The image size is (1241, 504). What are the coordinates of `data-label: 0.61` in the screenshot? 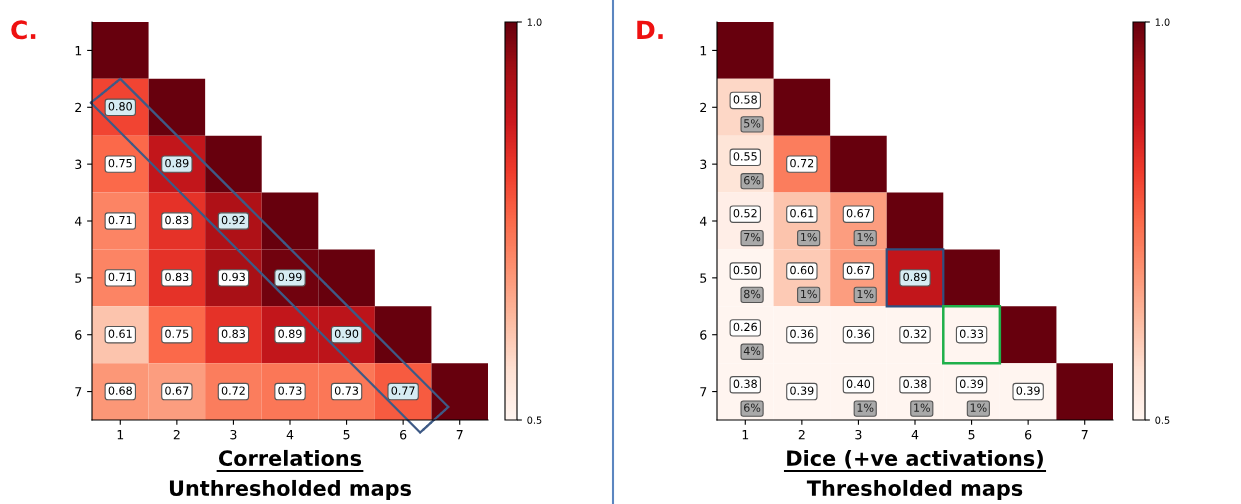 It's located at (120, 333).